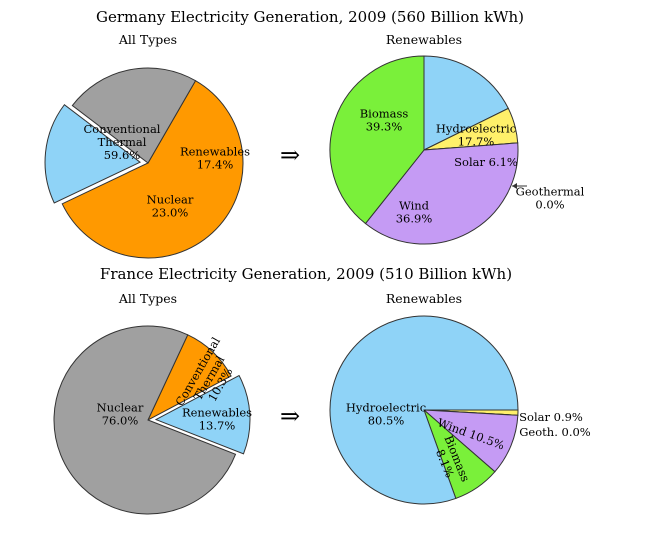  Describe the element at coordinates (466, 103) in the screenshot. I see `germany-renew-hydroelectric-slice` at that location.